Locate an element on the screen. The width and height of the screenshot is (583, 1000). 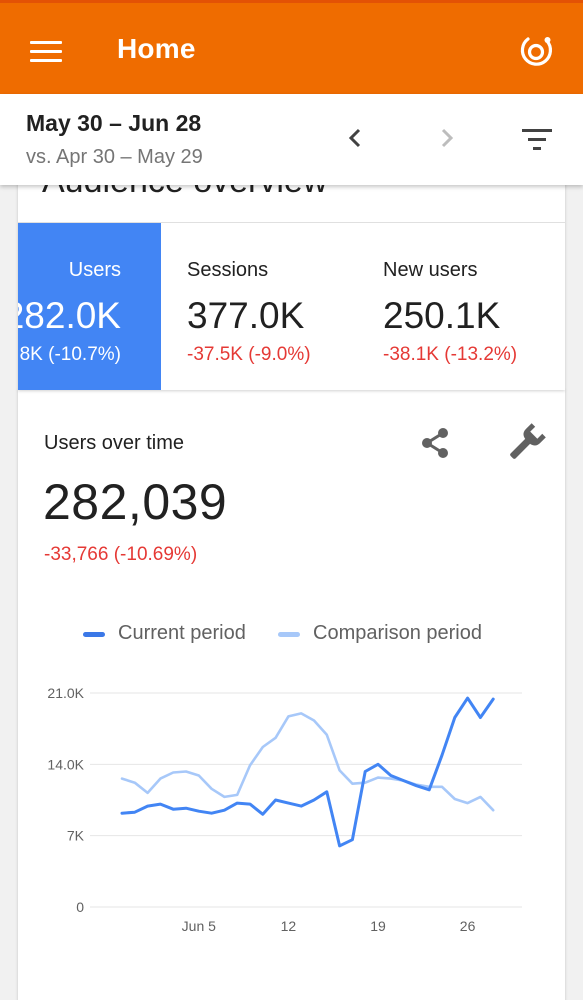
y-axis-labels: 0 7K 14.0K 21.0K is located at coordinates (65, 800).